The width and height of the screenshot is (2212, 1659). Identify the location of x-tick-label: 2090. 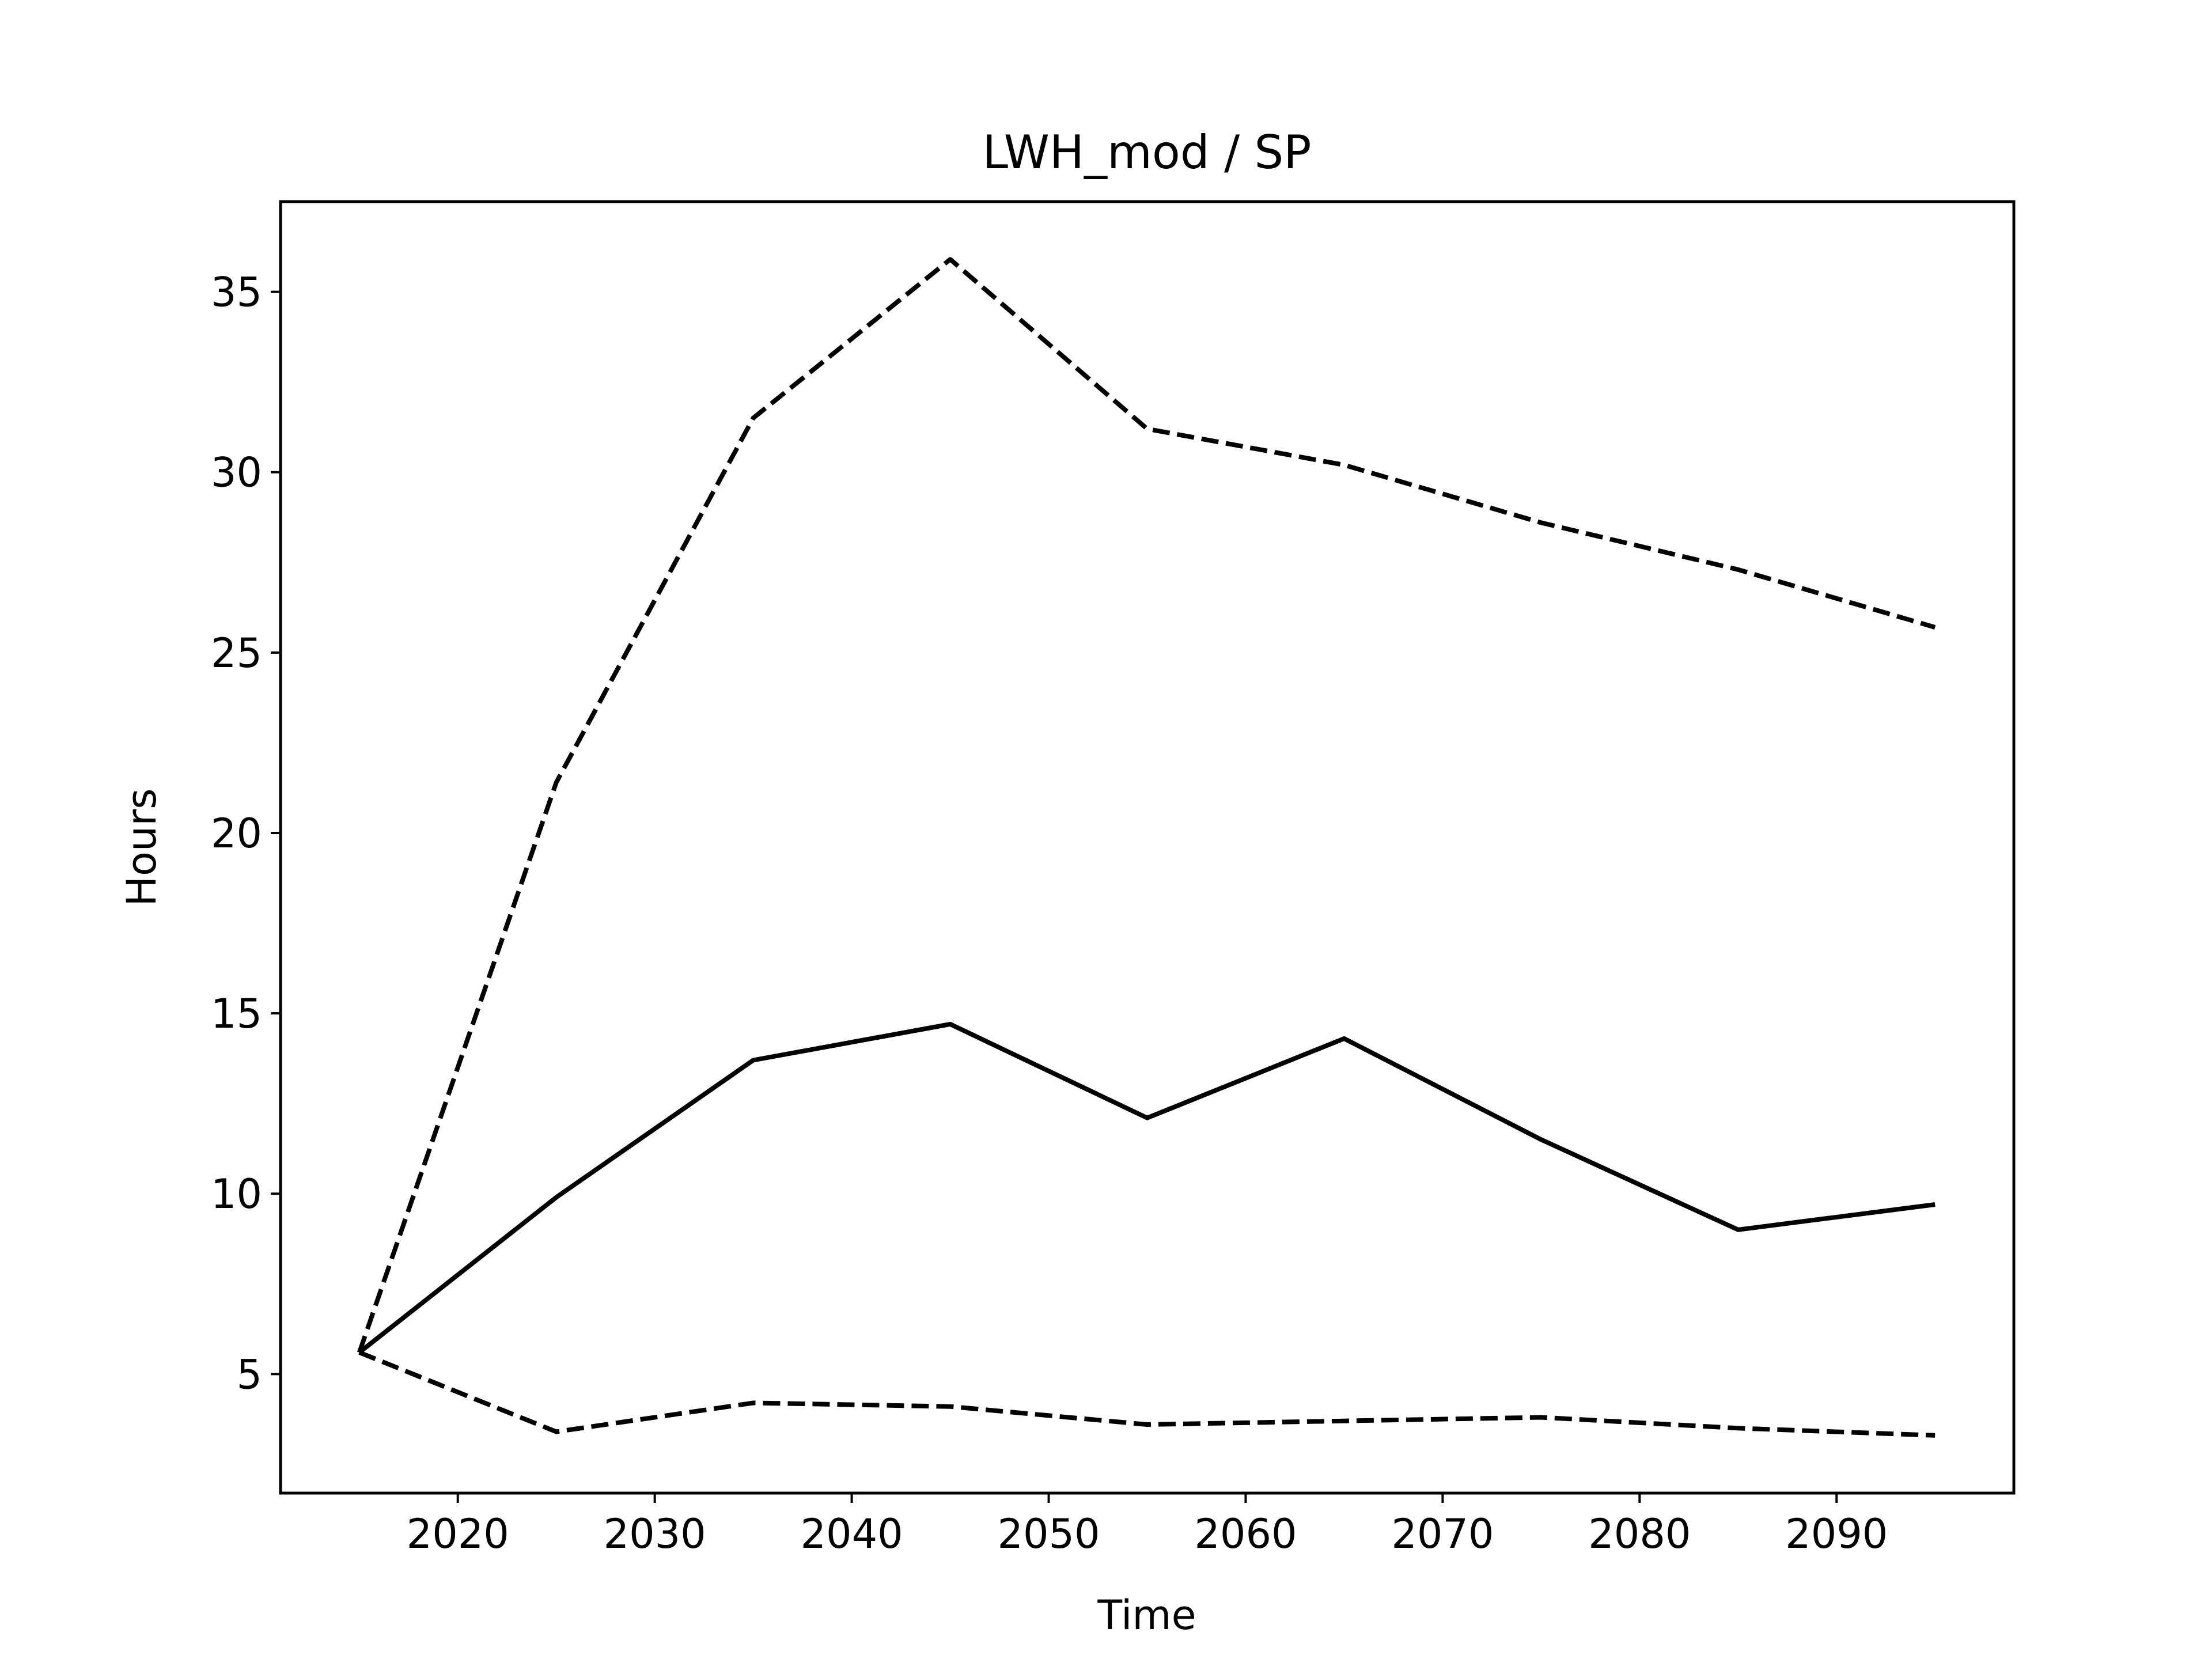
(1836, 1534).